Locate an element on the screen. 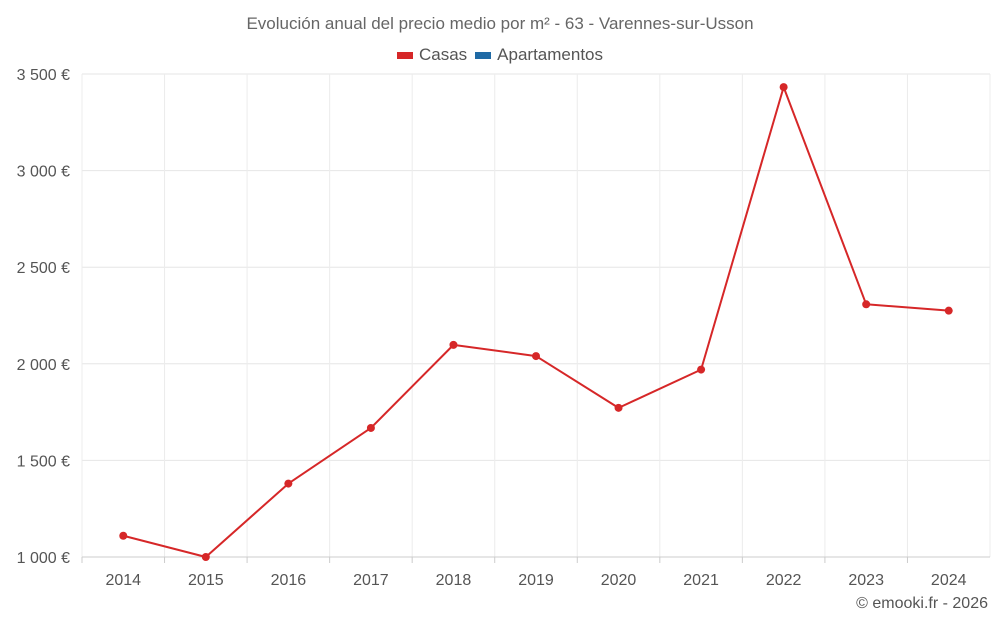  legend-label-apartamentos: Apartamentos is located at coordinates (550, 54).